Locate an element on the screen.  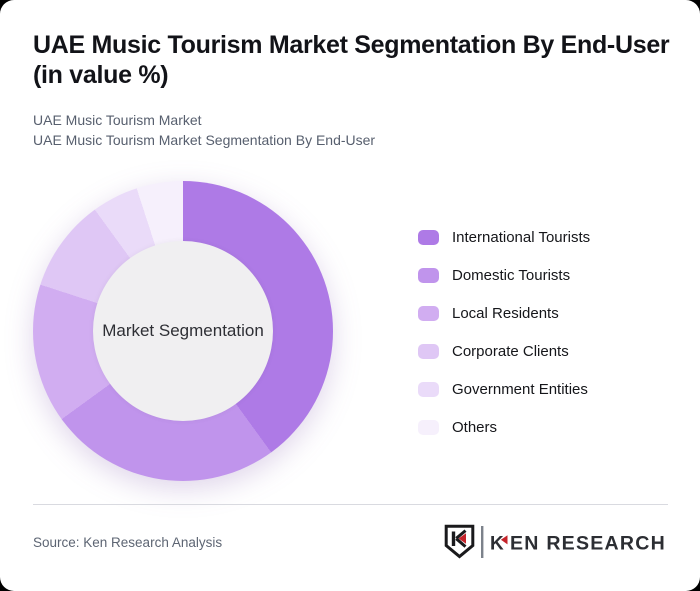
footer-divider is located at coordinates (350, 504).